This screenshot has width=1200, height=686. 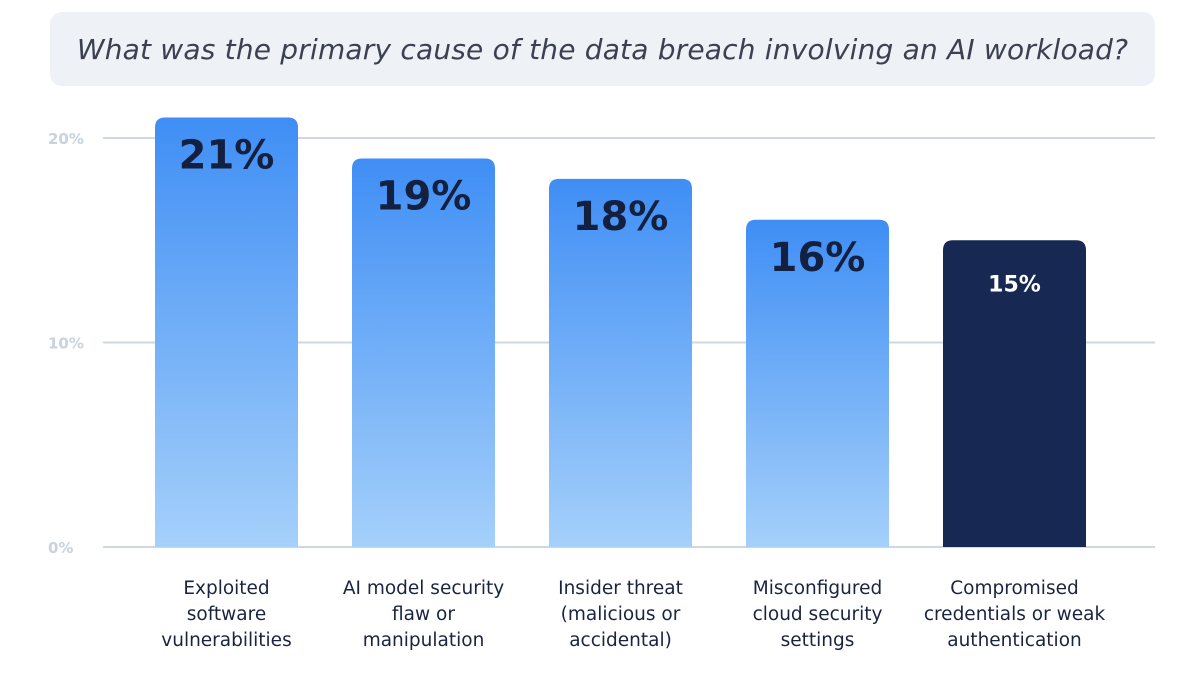 What do you see at coordinates (818, 258) in the screenshot?
I see `bar-value-label: 16%` at bounding box center [818, 258].